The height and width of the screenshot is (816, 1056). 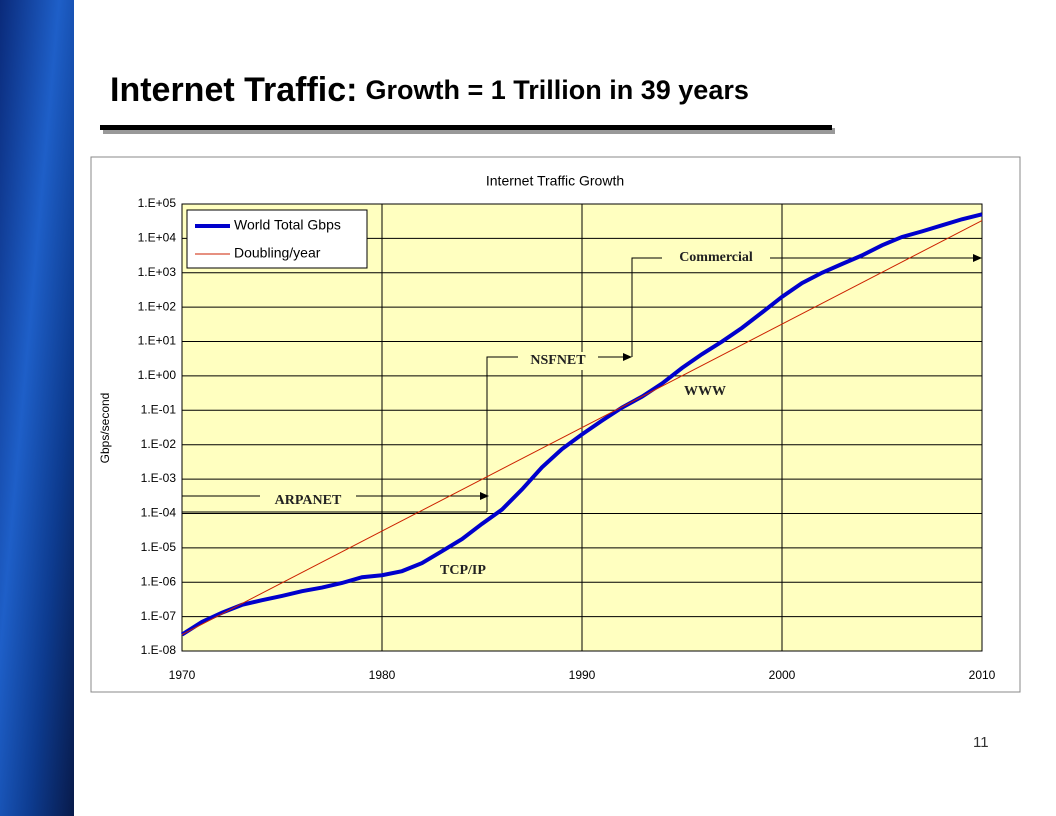 I want to click on title-main: Internet Traffic:, so click(x=233, y=90).